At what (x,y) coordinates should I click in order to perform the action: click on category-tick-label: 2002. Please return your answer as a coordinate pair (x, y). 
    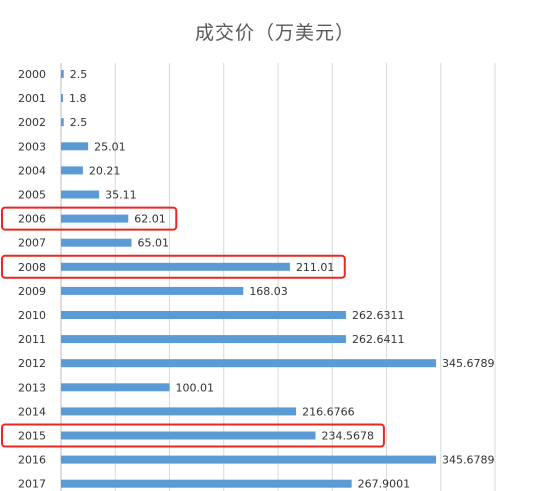
    Looking at the image, I should click on (32, 122).